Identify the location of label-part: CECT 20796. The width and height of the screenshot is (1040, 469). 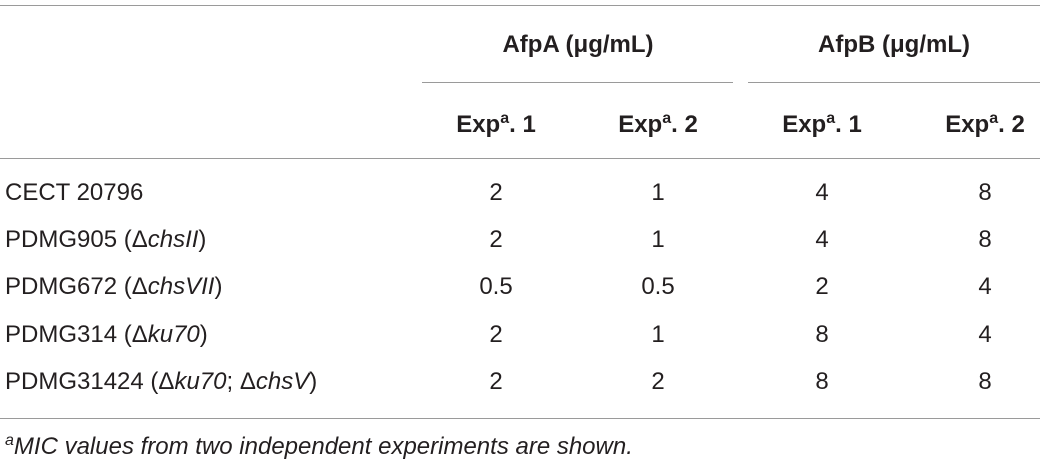
(74, 192).